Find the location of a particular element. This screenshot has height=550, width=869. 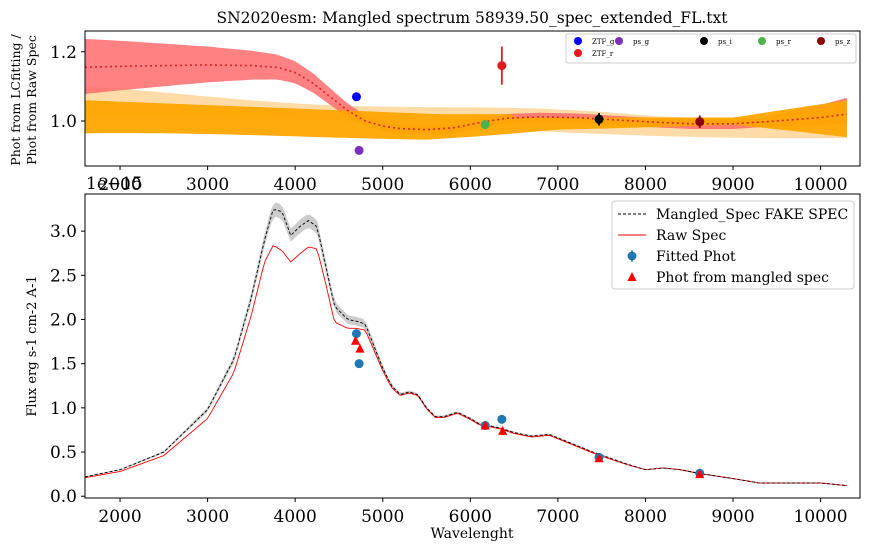

legend-label: ps_i is located at coordinates (725, 42).